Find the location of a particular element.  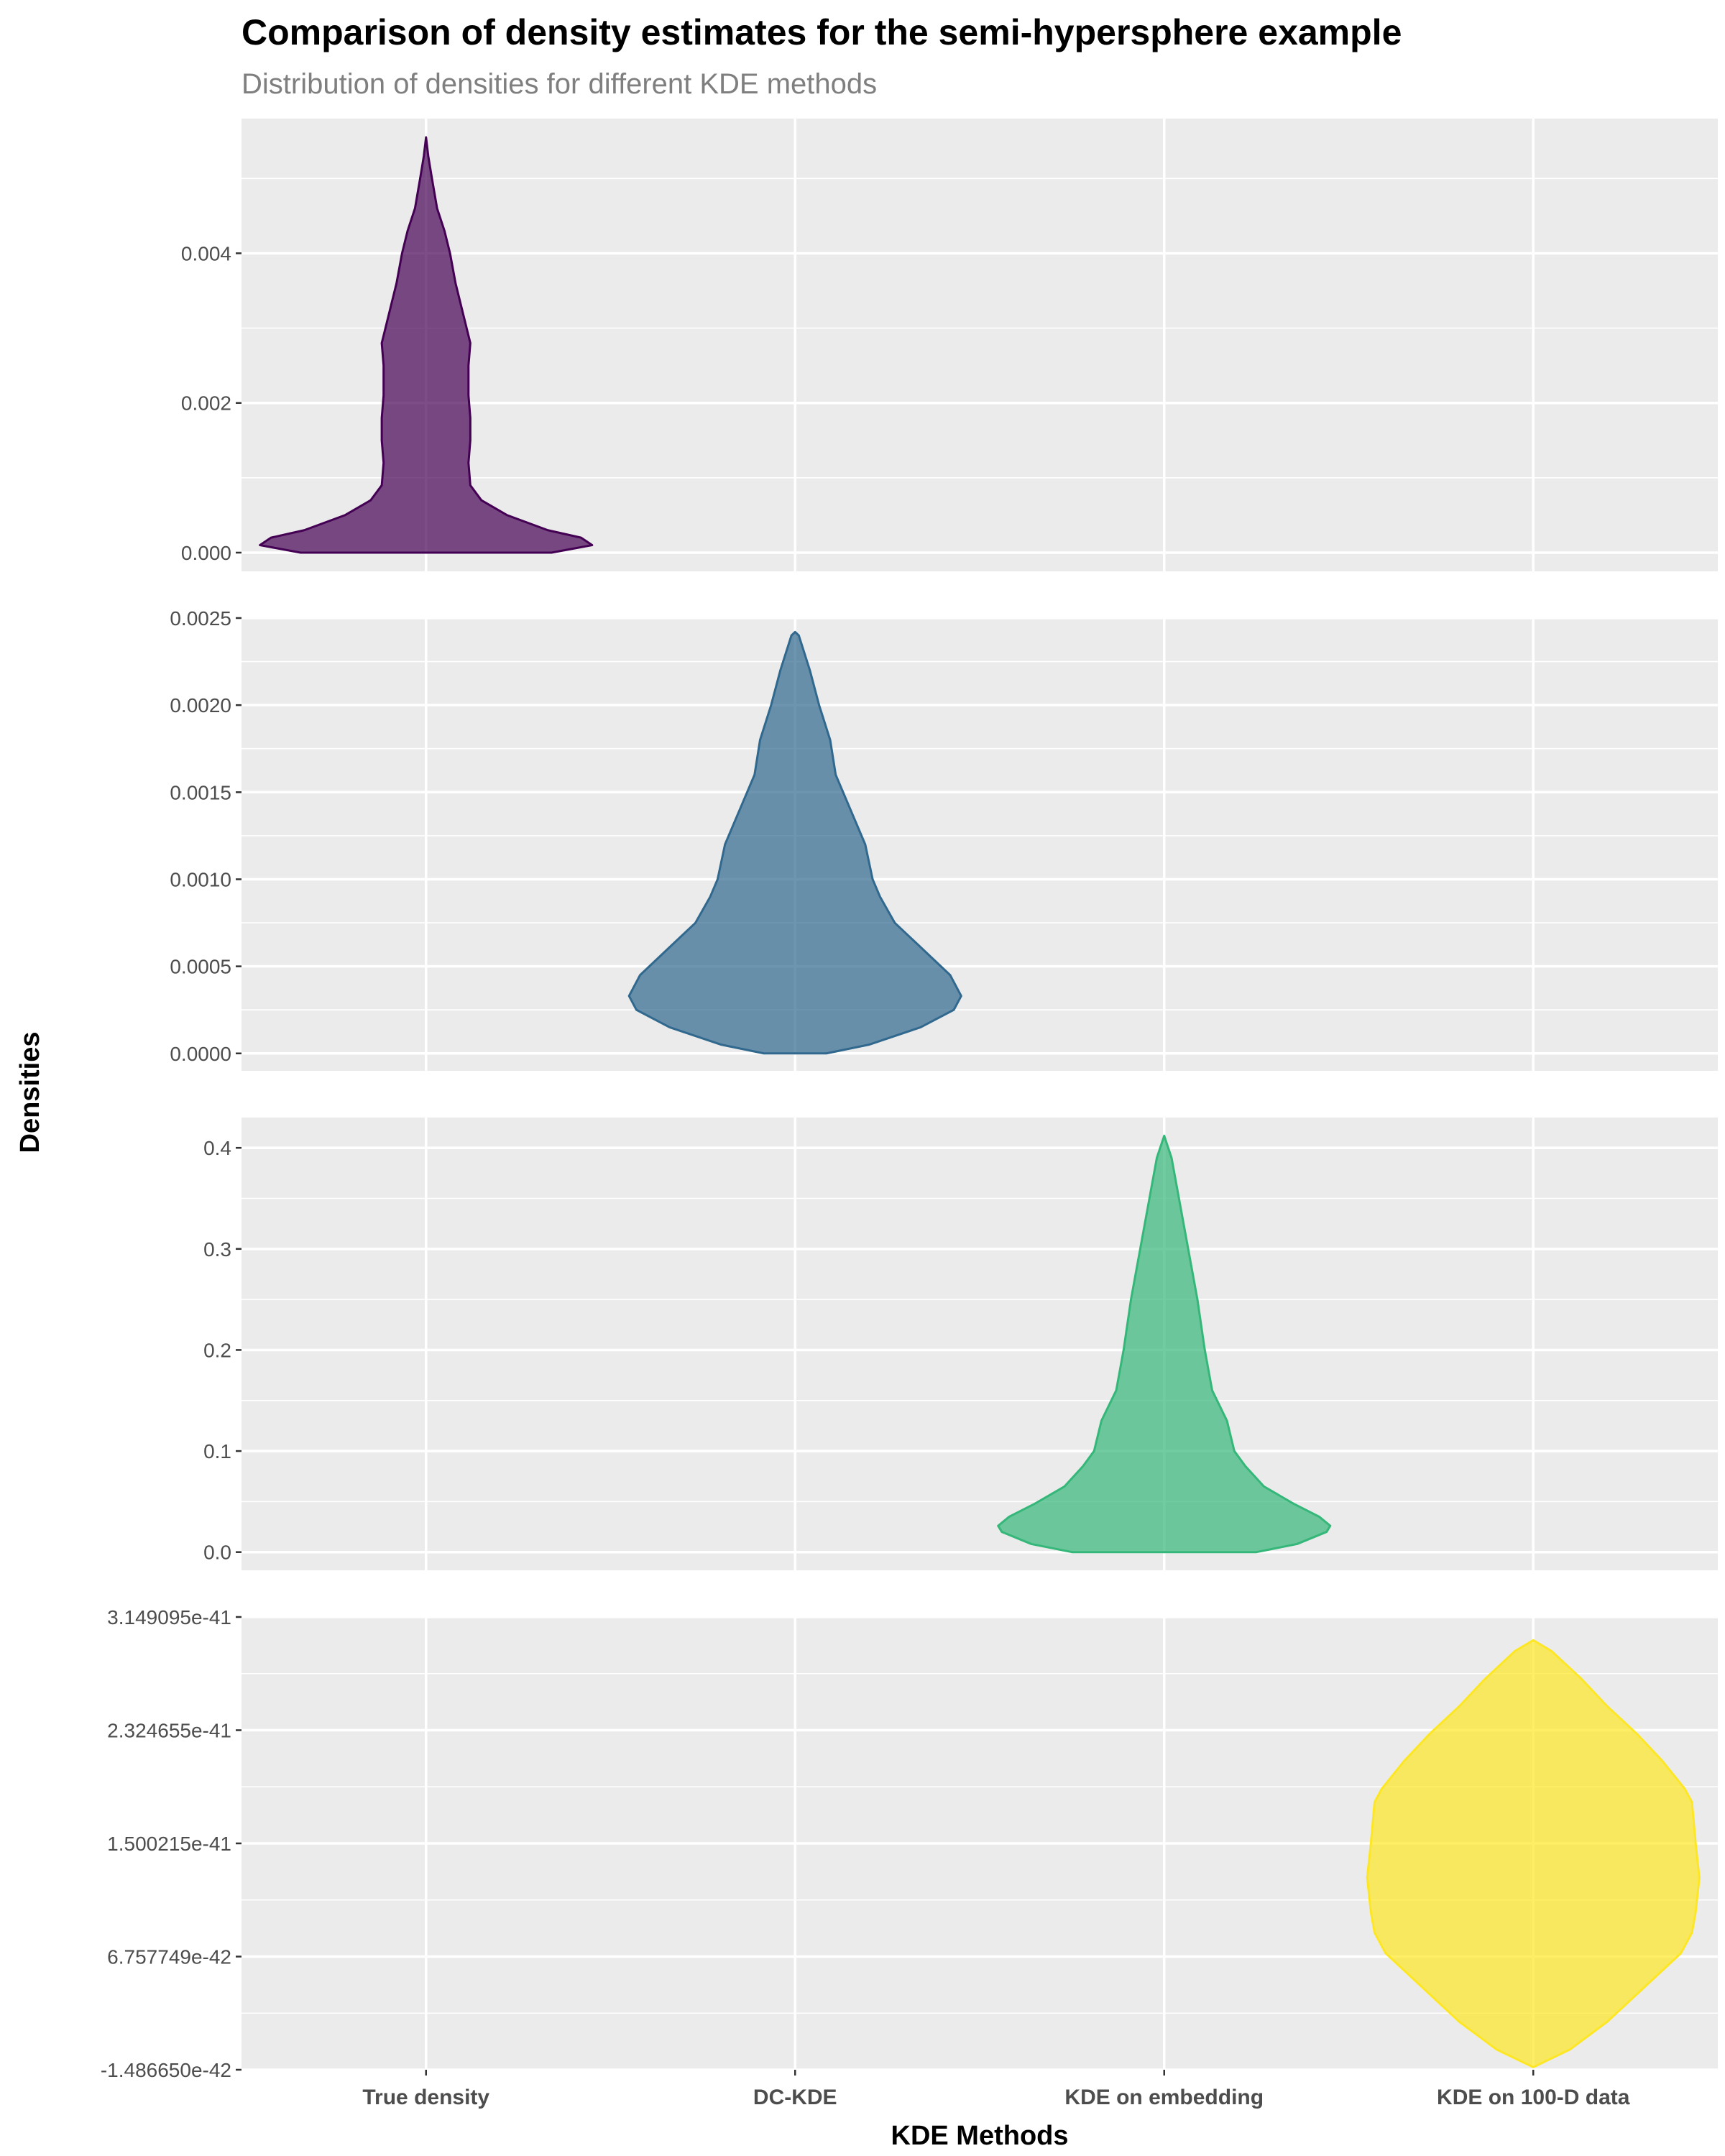

y-tick-label: 0.0010 is located at coordinates (200, 879).